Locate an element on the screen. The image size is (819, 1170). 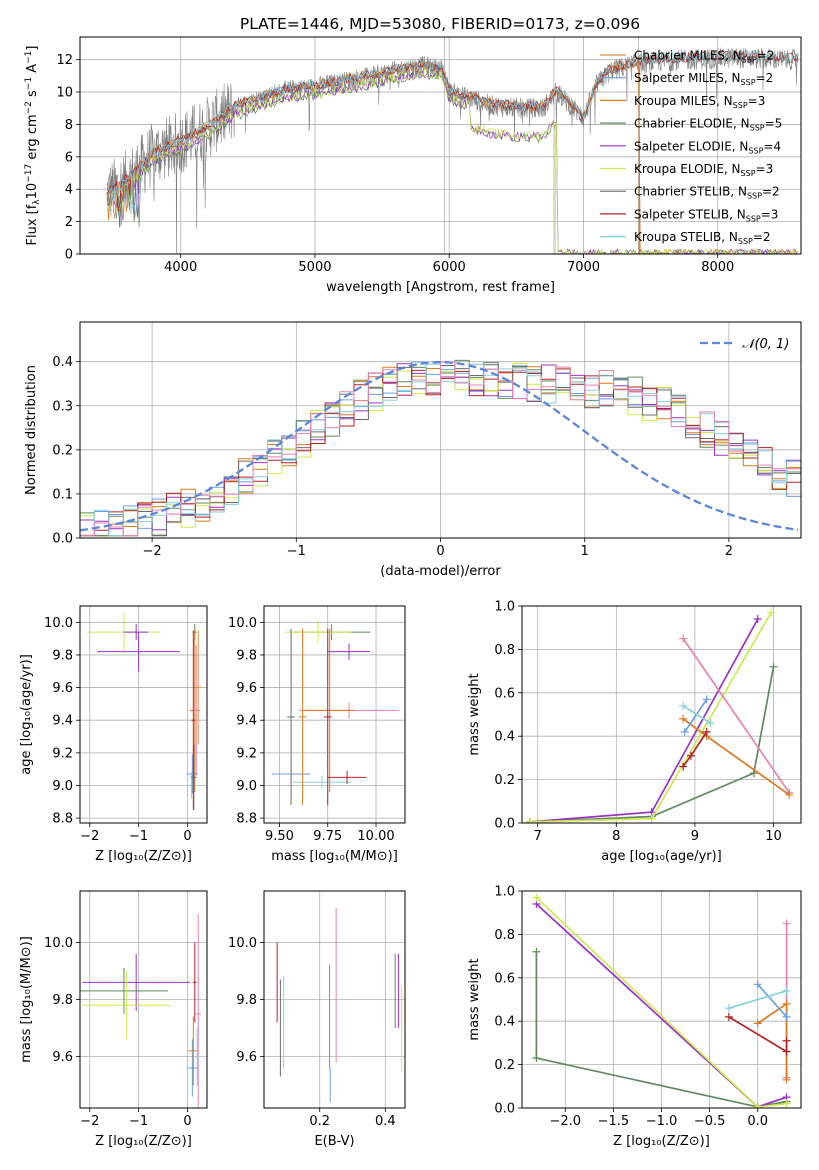
legend-label: Kroupa ELODIE, NSSP=3 is located at coordinates (703, 170).